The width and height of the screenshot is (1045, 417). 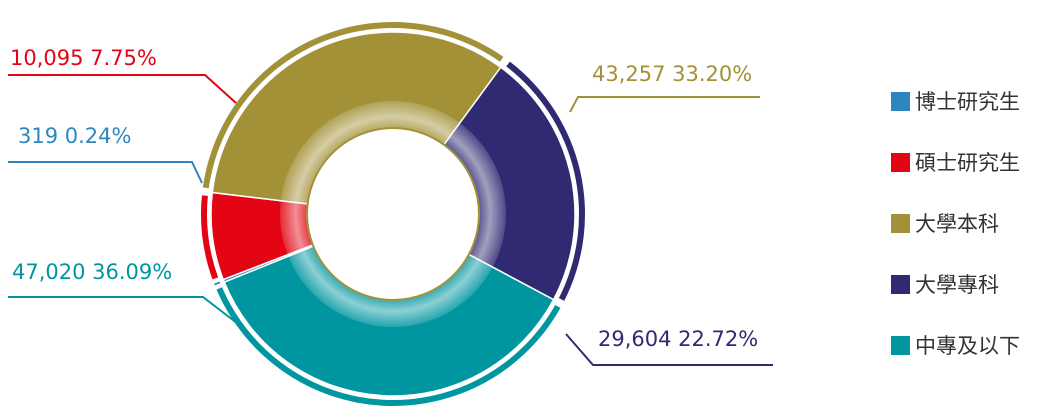 What do you see at coordinates (74, 136) in the screenshot?
I see `data-label-0: 319 0.24%` at bounding box center [74, 136].